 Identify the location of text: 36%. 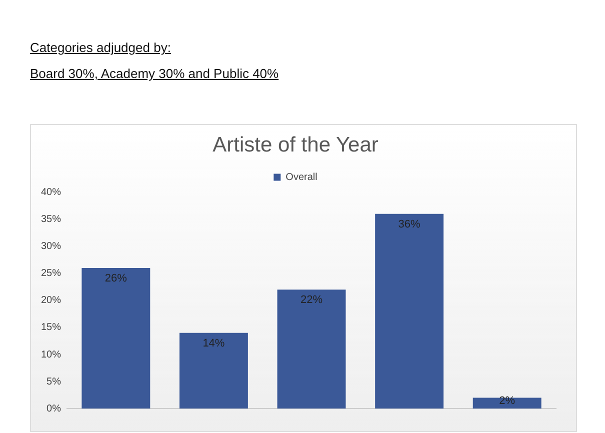
(409, 224).